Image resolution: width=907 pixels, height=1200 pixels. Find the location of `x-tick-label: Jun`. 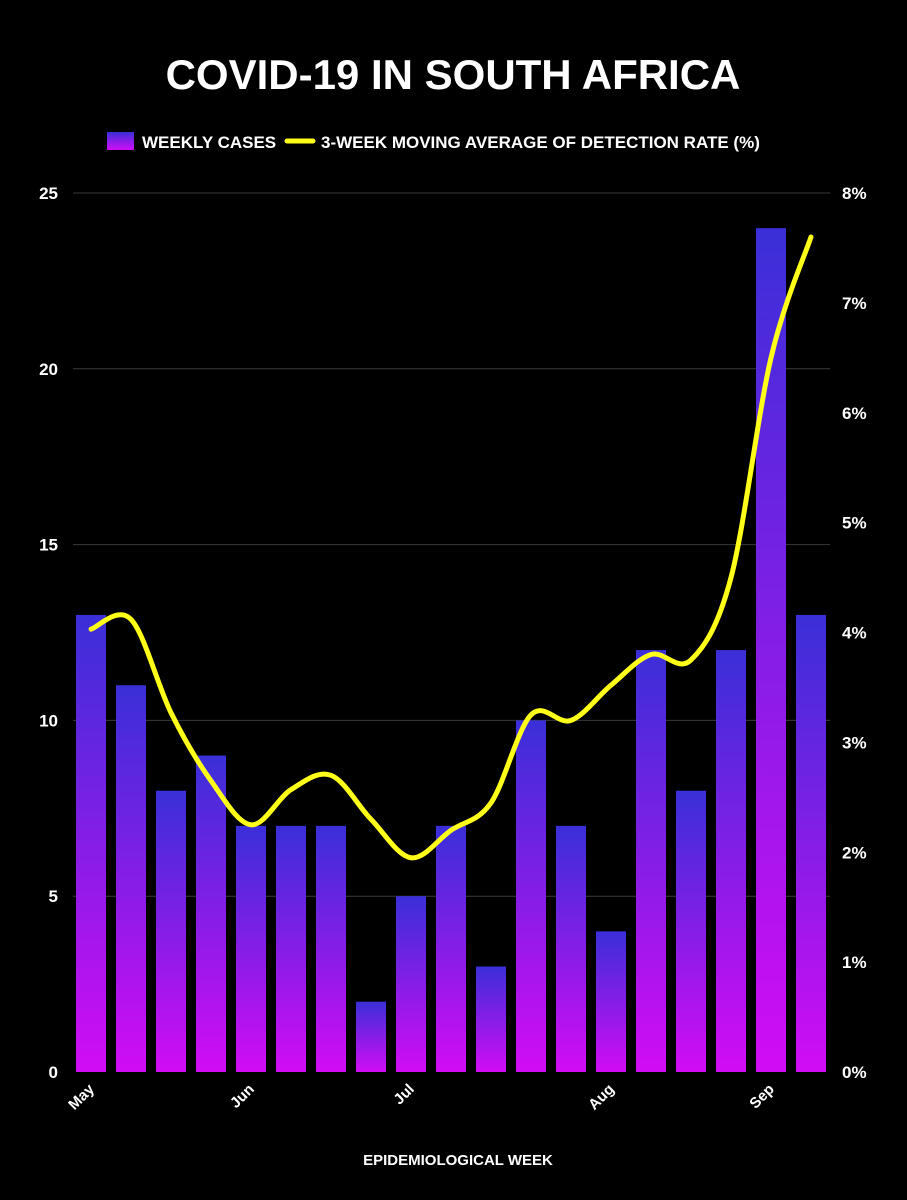

x-tick-label: Jun is located at coordinates (242, 1096).